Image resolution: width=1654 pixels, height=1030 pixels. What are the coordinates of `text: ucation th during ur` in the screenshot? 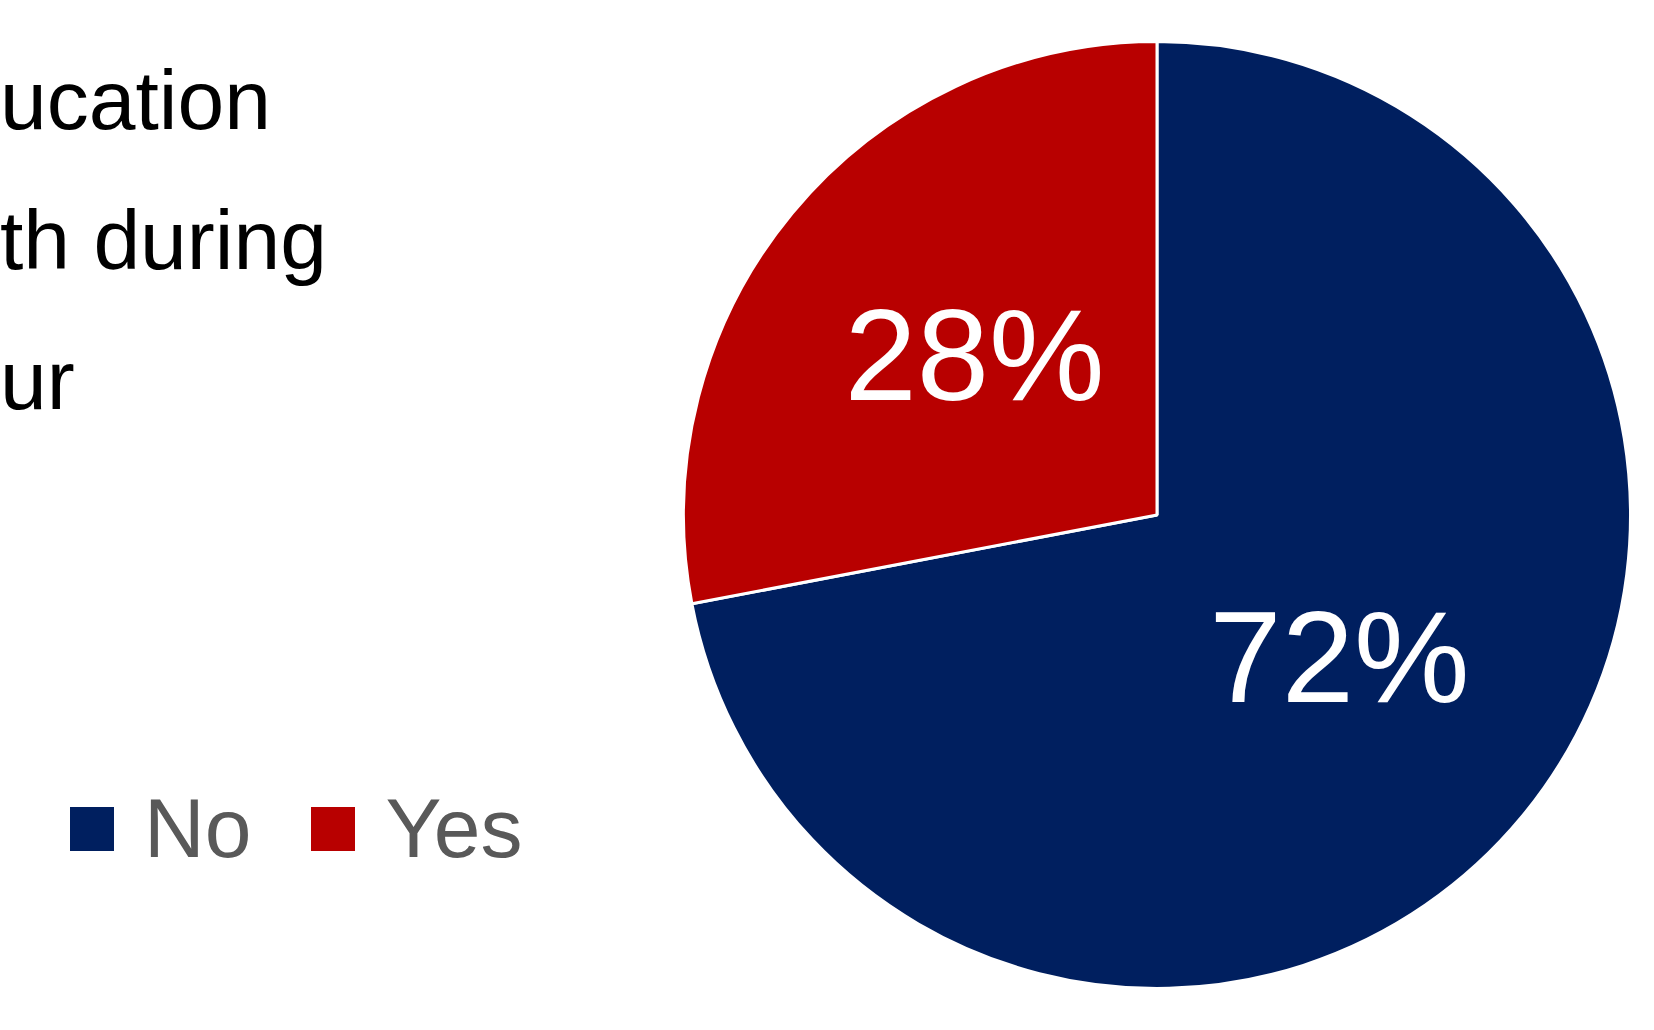 It's located at (163, 240).